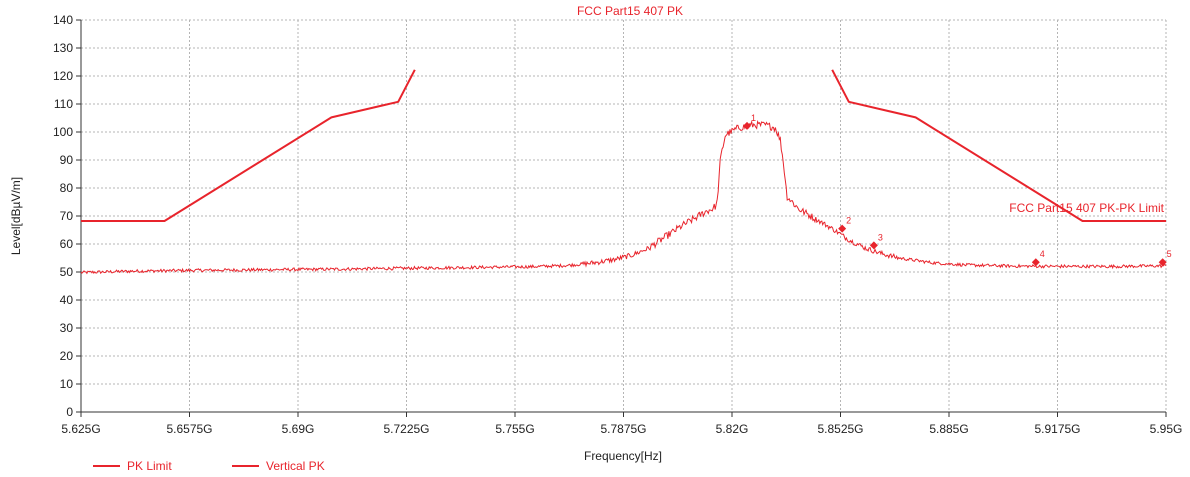  I want to click on limit-label: FCC Part15 407 PK-PK Limit, so click(1086, 208).